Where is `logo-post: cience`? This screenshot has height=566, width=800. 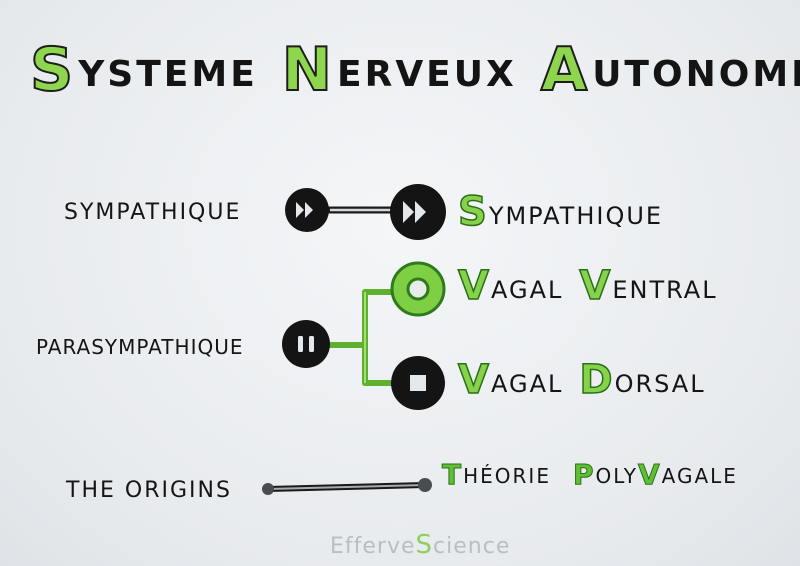
logo-post: cience is located at coordinates (472, 546).